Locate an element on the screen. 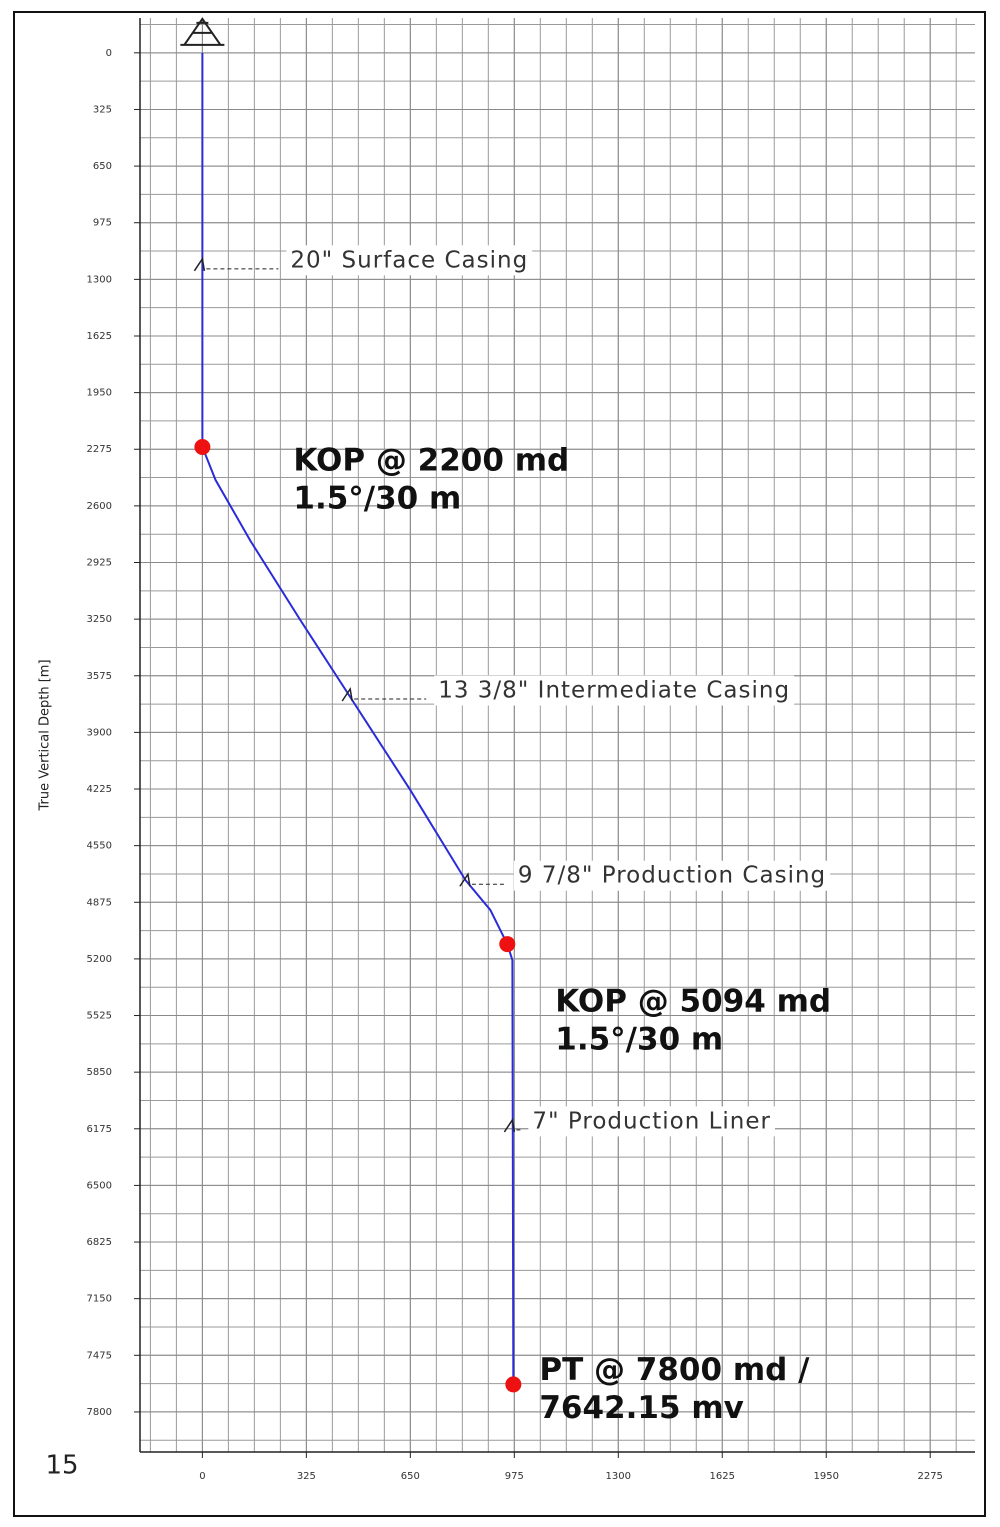 Image resolution: width=1000 pixels, height=1527 pixels. y-tick-label: 6175 is located at coordinates (99, 1129).